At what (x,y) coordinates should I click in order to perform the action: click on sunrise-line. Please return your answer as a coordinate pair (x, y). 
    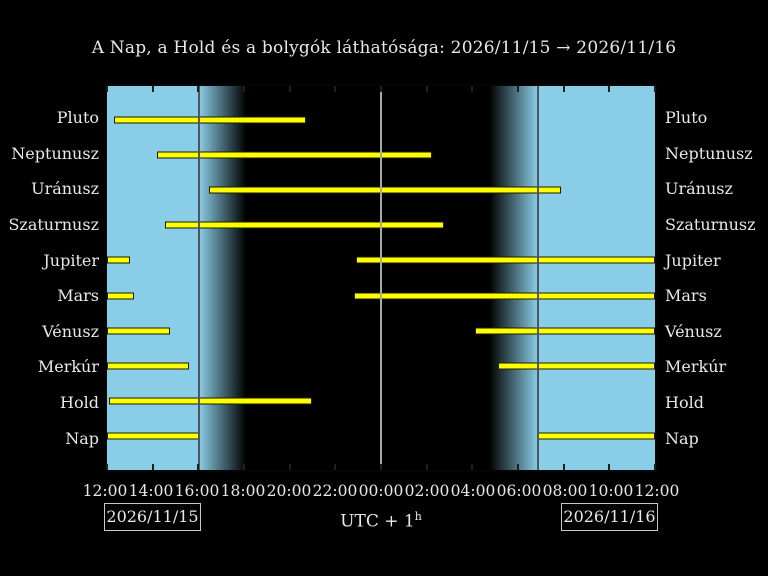
    Looking at the image, I should click on (537, 278).